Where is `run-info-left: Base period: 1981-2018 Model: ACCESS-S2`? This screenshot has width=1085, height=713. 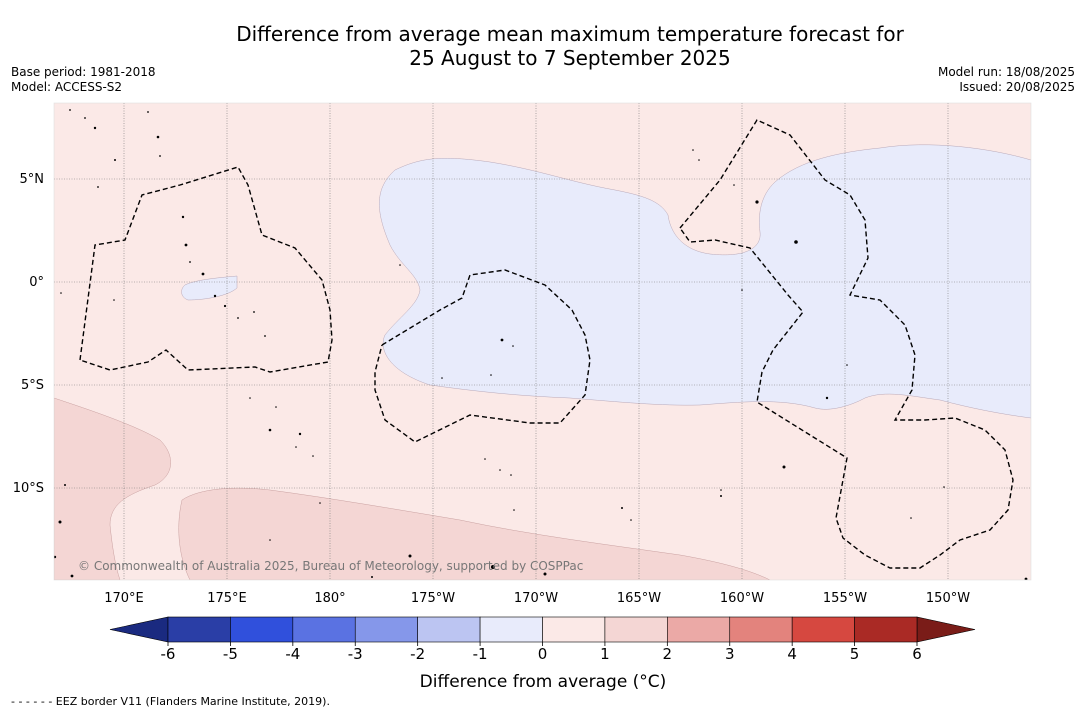 run-info-left: Base period: 1981-2018 Model: ACCESS-S2 is located at coordinates (83, 79).